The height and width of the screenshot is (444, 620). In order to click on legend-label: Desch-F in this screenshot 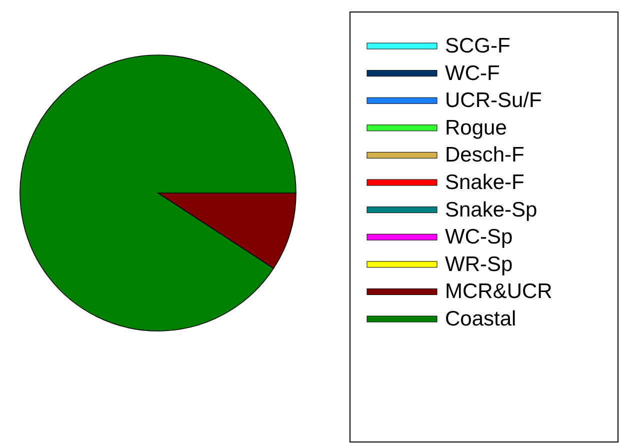, I will do `click(484, 155)`.